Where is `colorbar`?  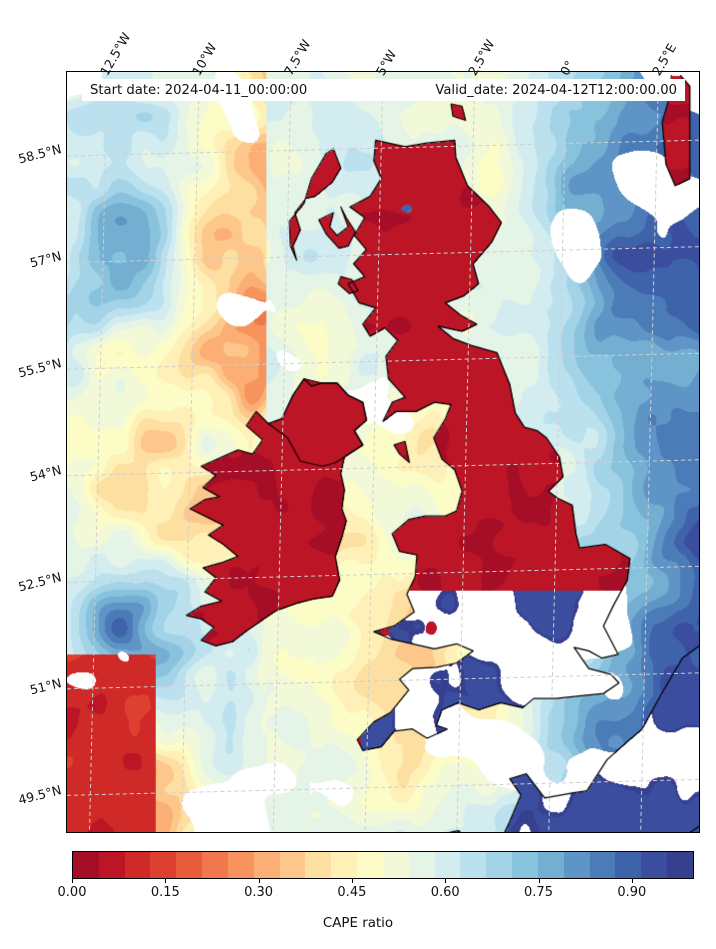 colorbar is located at coordinates (383, 865).